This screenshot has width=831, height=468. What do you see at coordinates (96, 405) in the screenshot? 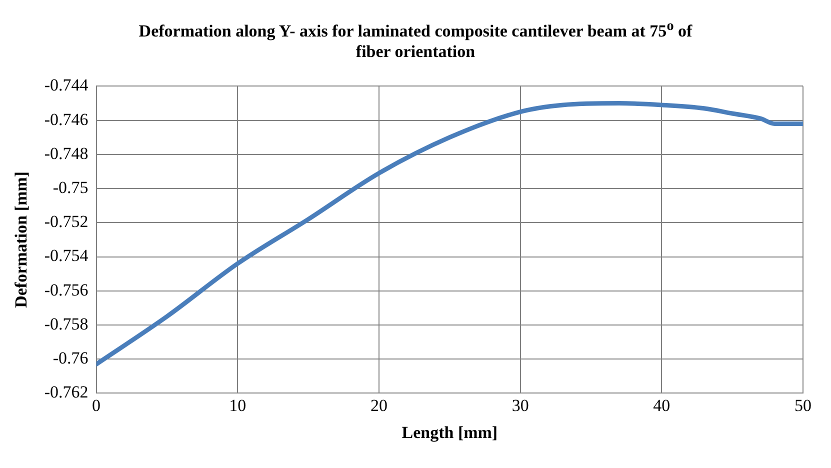
I see `x-tick-label: 0` at bounding box center [96, 405].